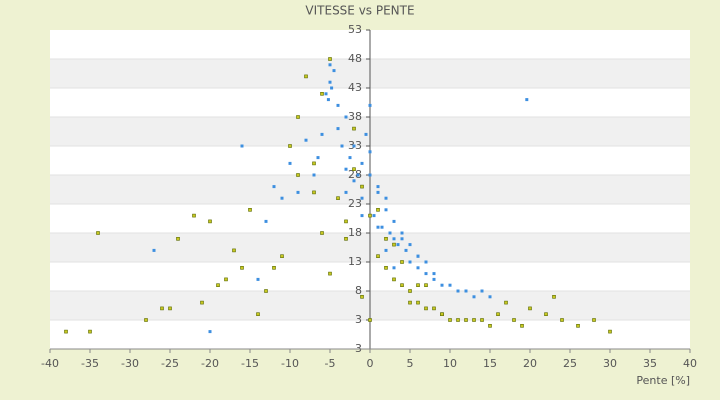 The height and width of the screenshot is (400, 720). What do you see at coordinates (130, 363) in the screenshot?
I see `x-tick-label: -30` at bounding box center [130, 363].